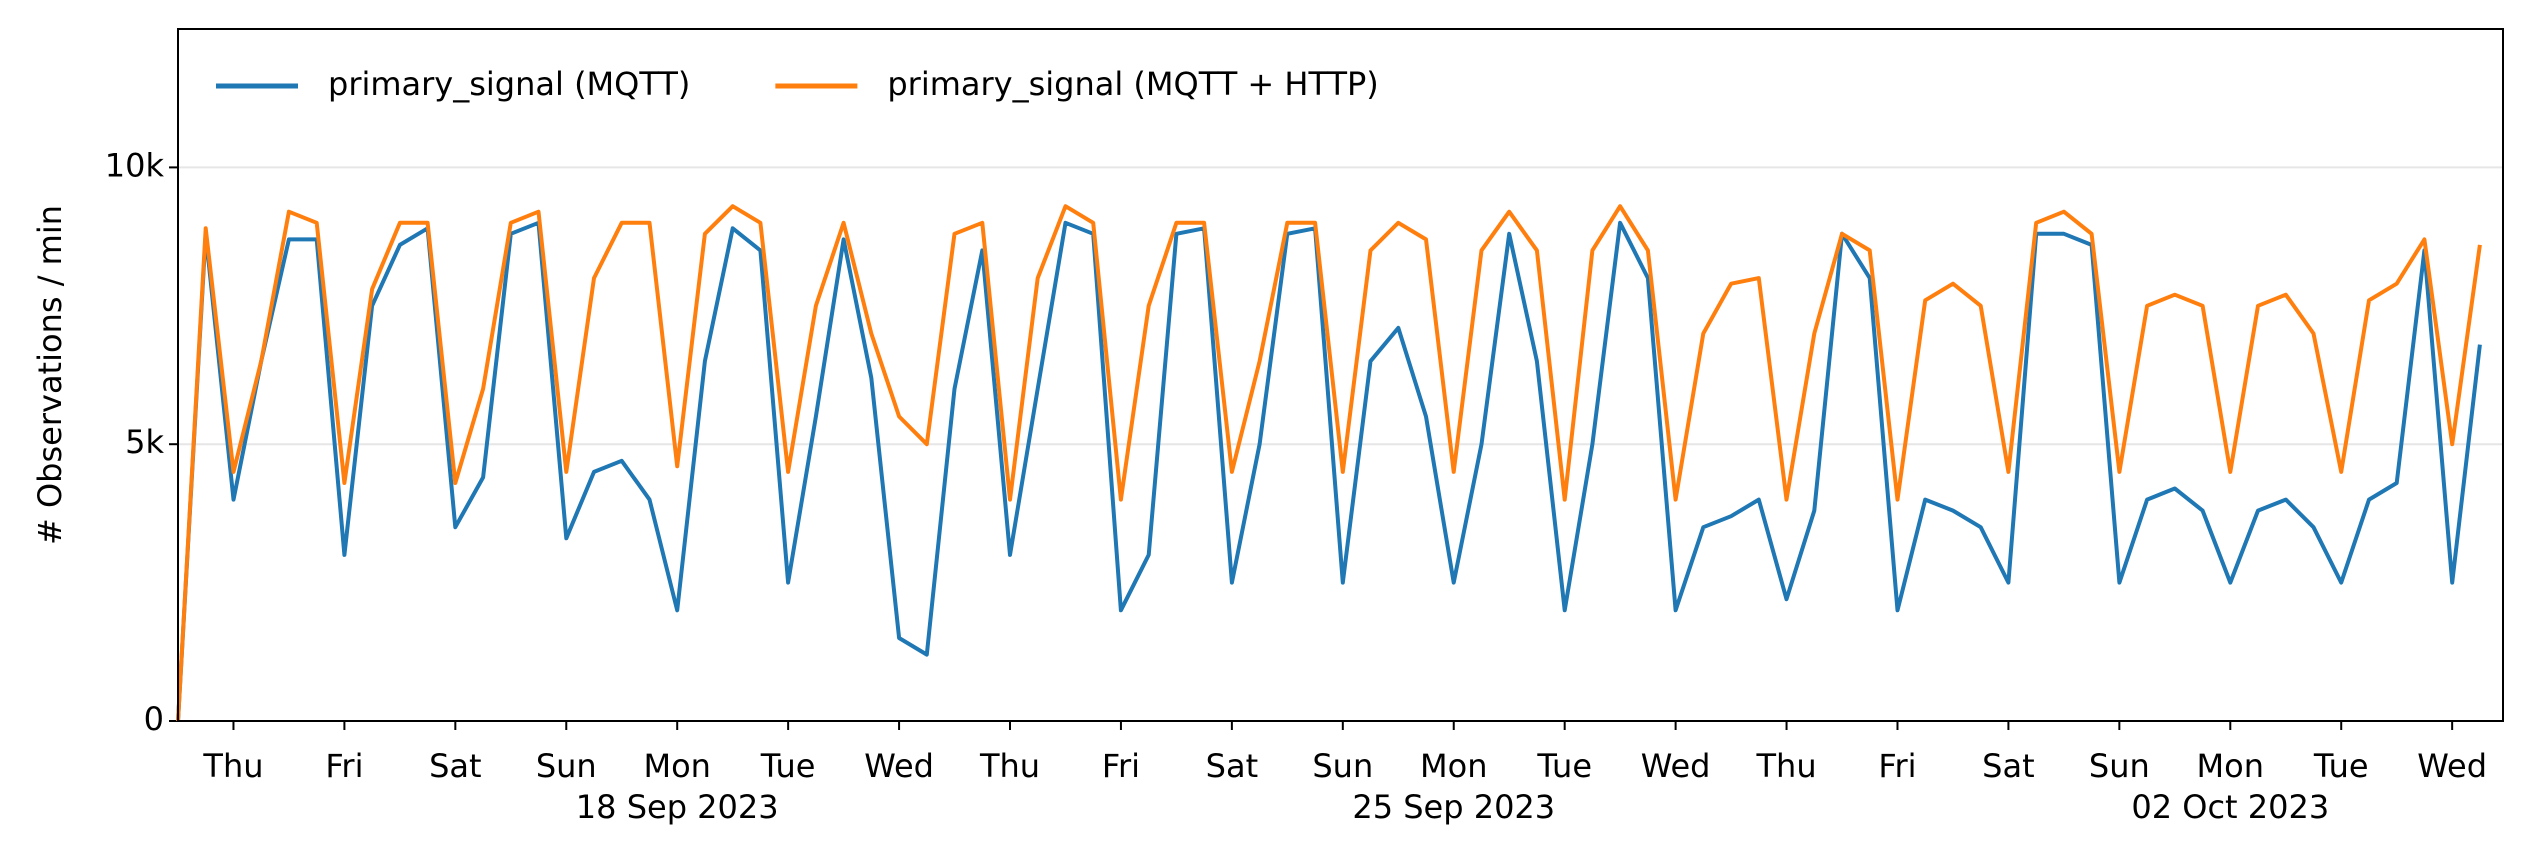  I want to click on legend-label: primary_signal (MQTT), so click(509, 84).